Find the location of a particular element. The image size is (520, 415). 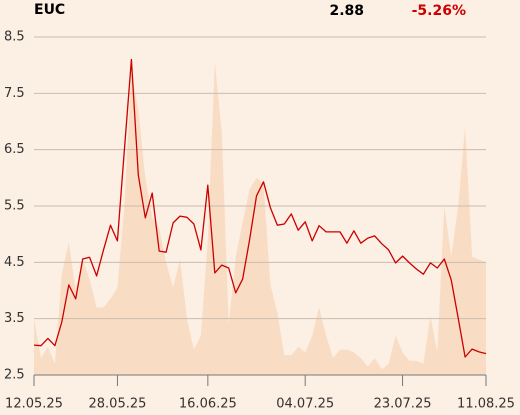

y-tick-label: 4.5 is located at coordinates (14, 262).